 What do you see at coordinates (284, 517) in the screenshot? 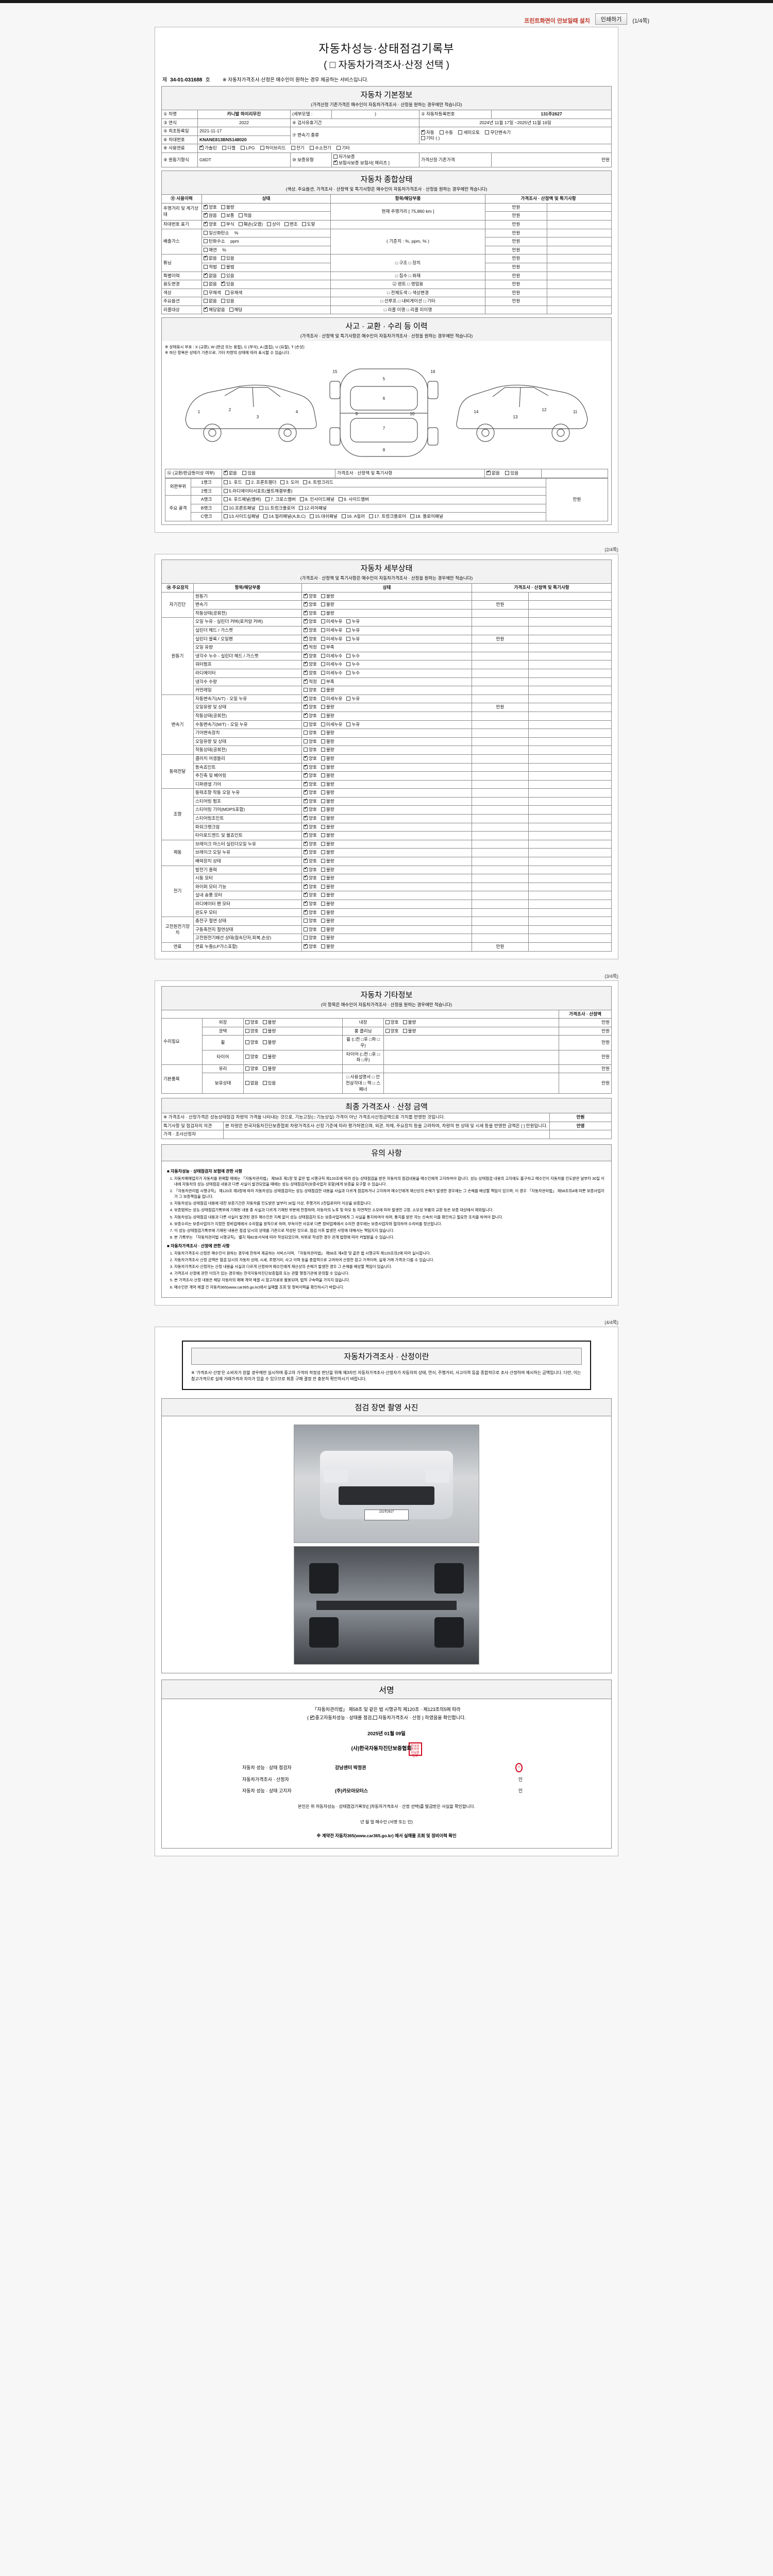
I see `frame-item-1-2-1: 14.필러패널(A,B,C)` at bounding box center [284, 517].